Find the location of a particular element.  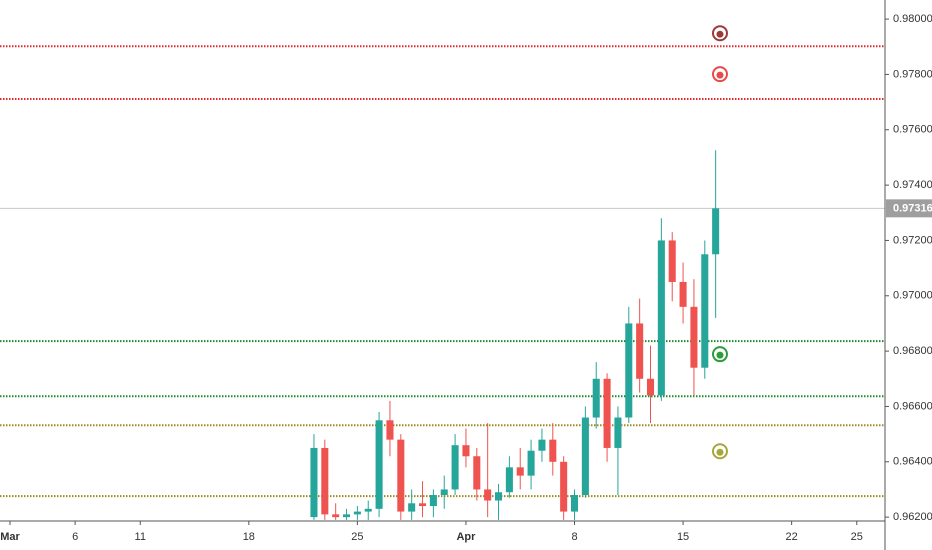

x-tick-label: 11 is located at coordinates (140, 537).